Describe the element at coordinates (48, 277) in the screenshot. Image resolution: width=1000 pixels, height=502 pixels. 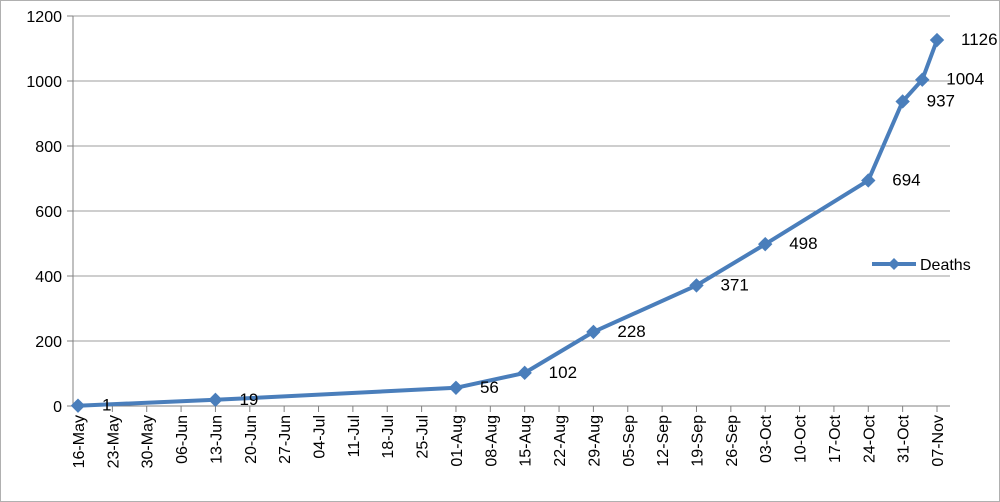
I see `y-tick-label: 400` at that location.